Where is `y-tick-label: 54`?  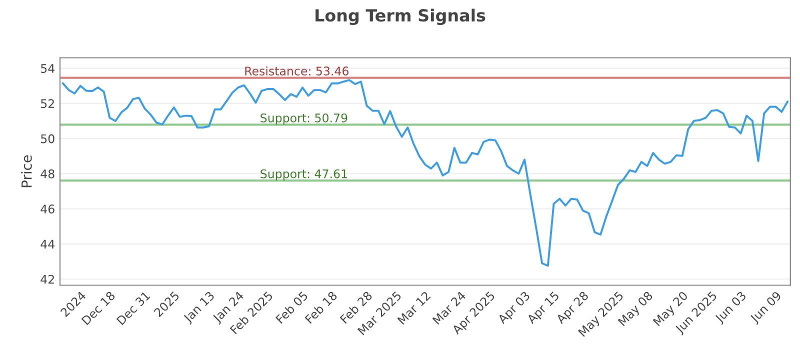
y-tick-label: 54 is located at coordinates (47, 68).